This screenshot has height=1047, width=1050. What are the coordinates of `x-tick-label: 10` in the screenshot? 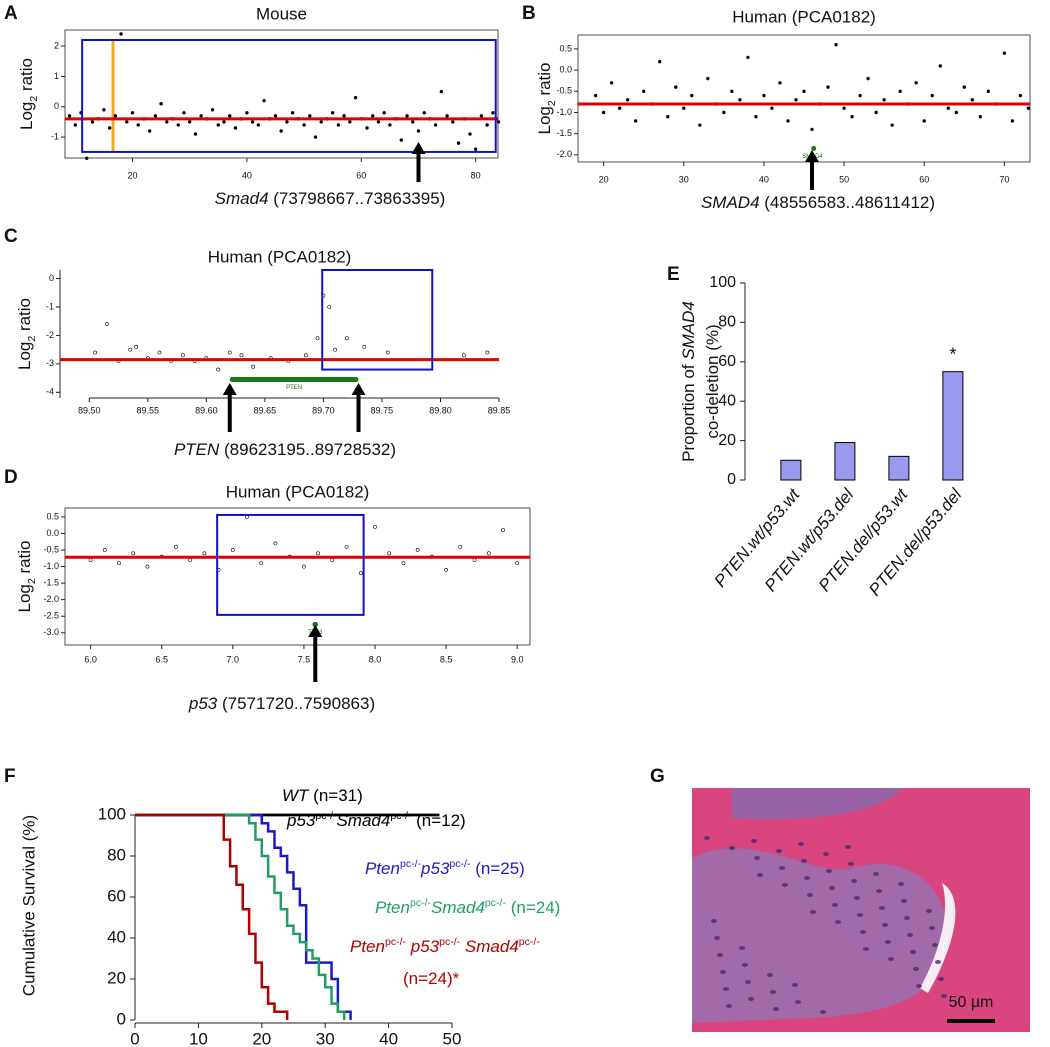 It's located at (198, 1038).